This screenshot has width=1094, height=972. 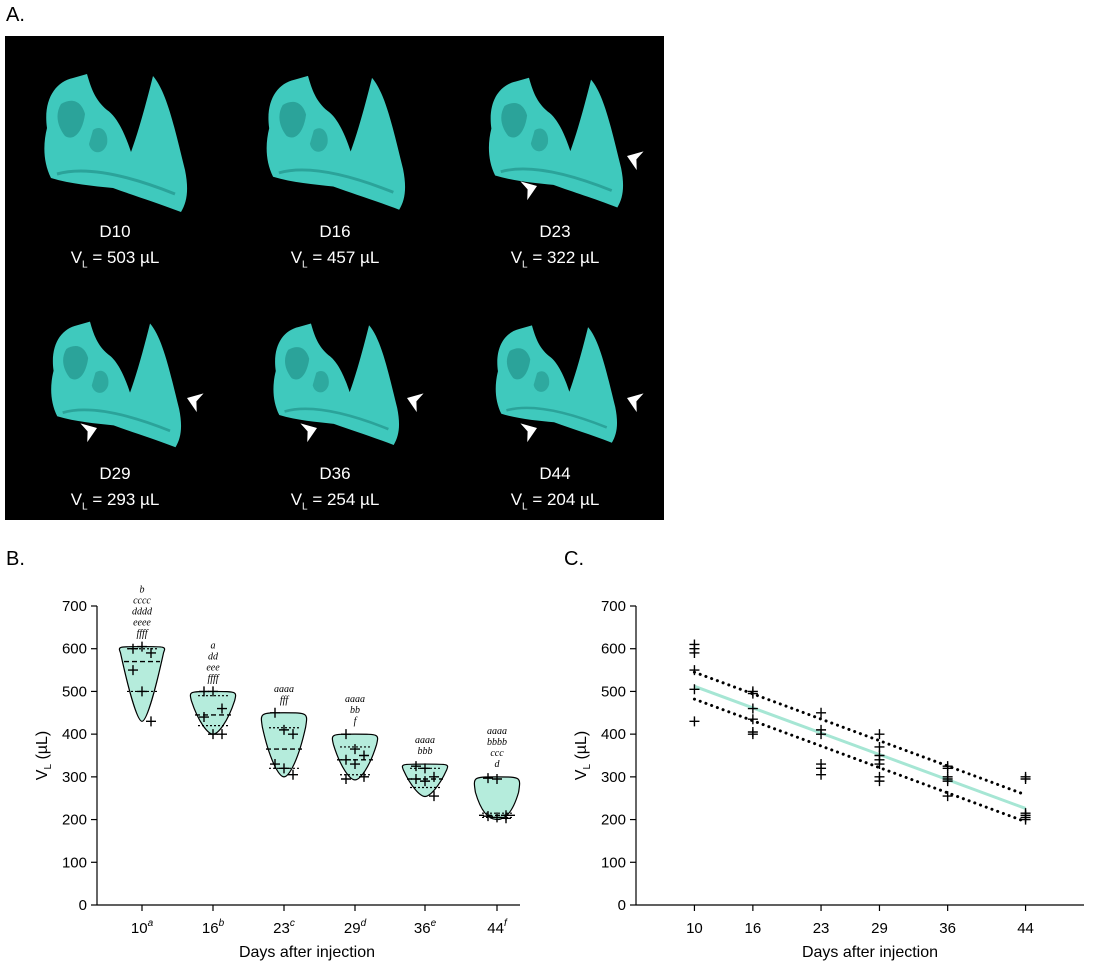 I want to click on significance-label: f, so click(x=356, y=721).